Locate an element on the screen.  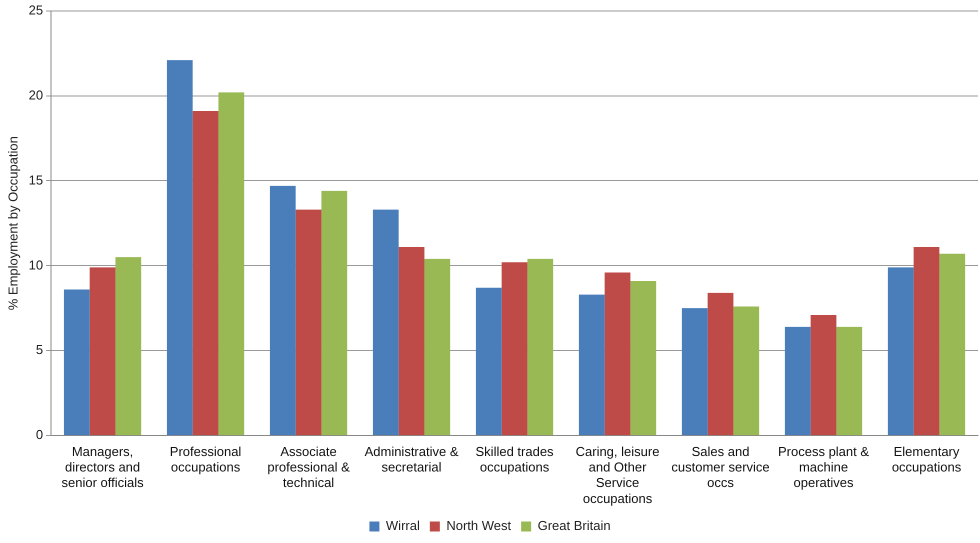
y-tick-label: 5 is located at coordinates (40, 350).